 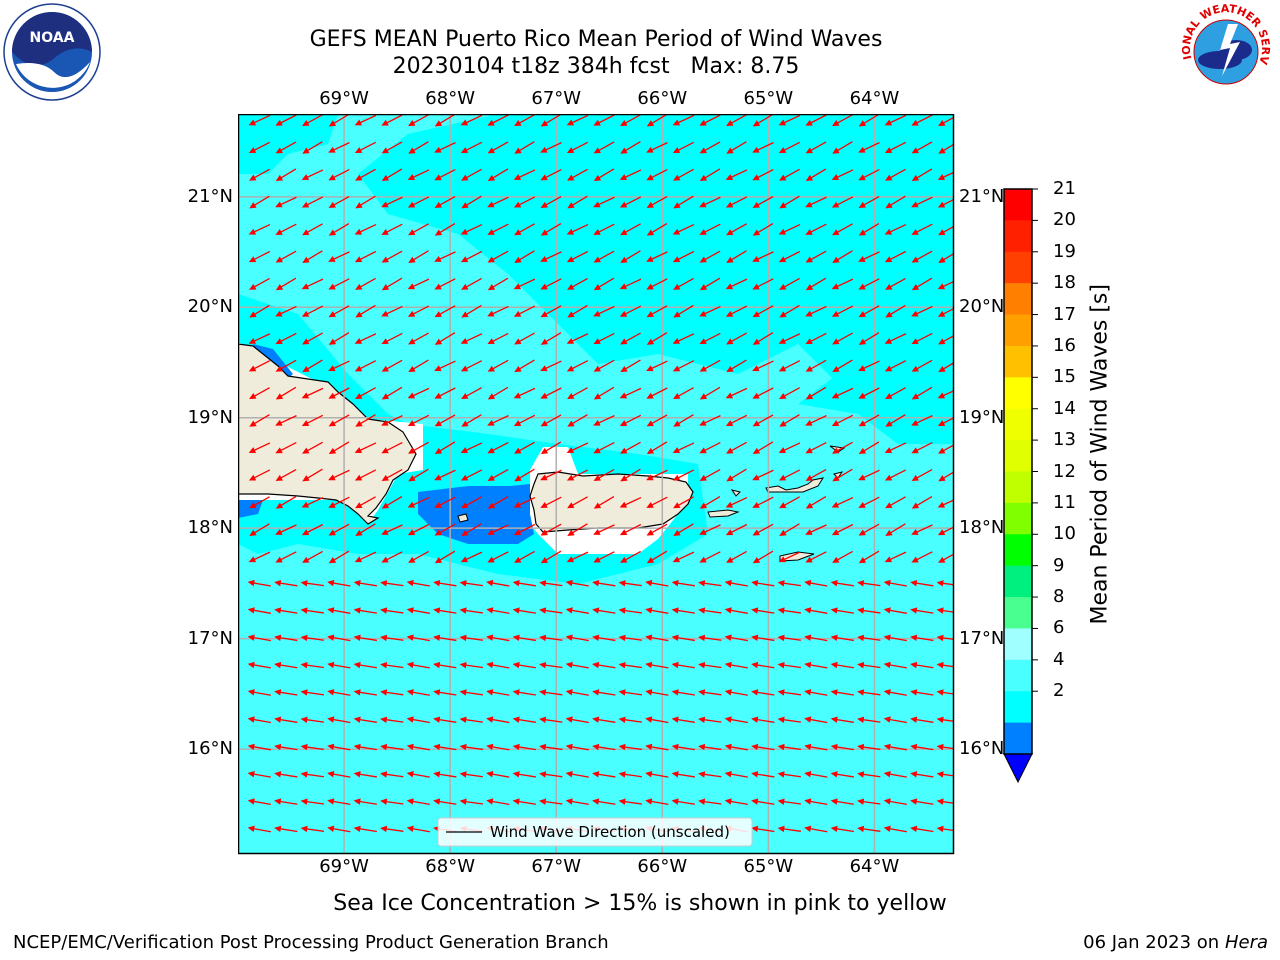 What do you see at coordinates (1018, 768) in the screenshot?
I see `colorbar-extend-triangle` at bounding box center [1018, 768].